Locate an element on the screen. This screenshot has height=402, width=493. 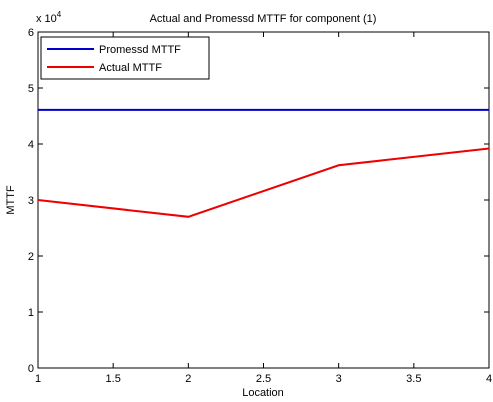
x-tick-label: 1 is located at coordinates (38, 379).